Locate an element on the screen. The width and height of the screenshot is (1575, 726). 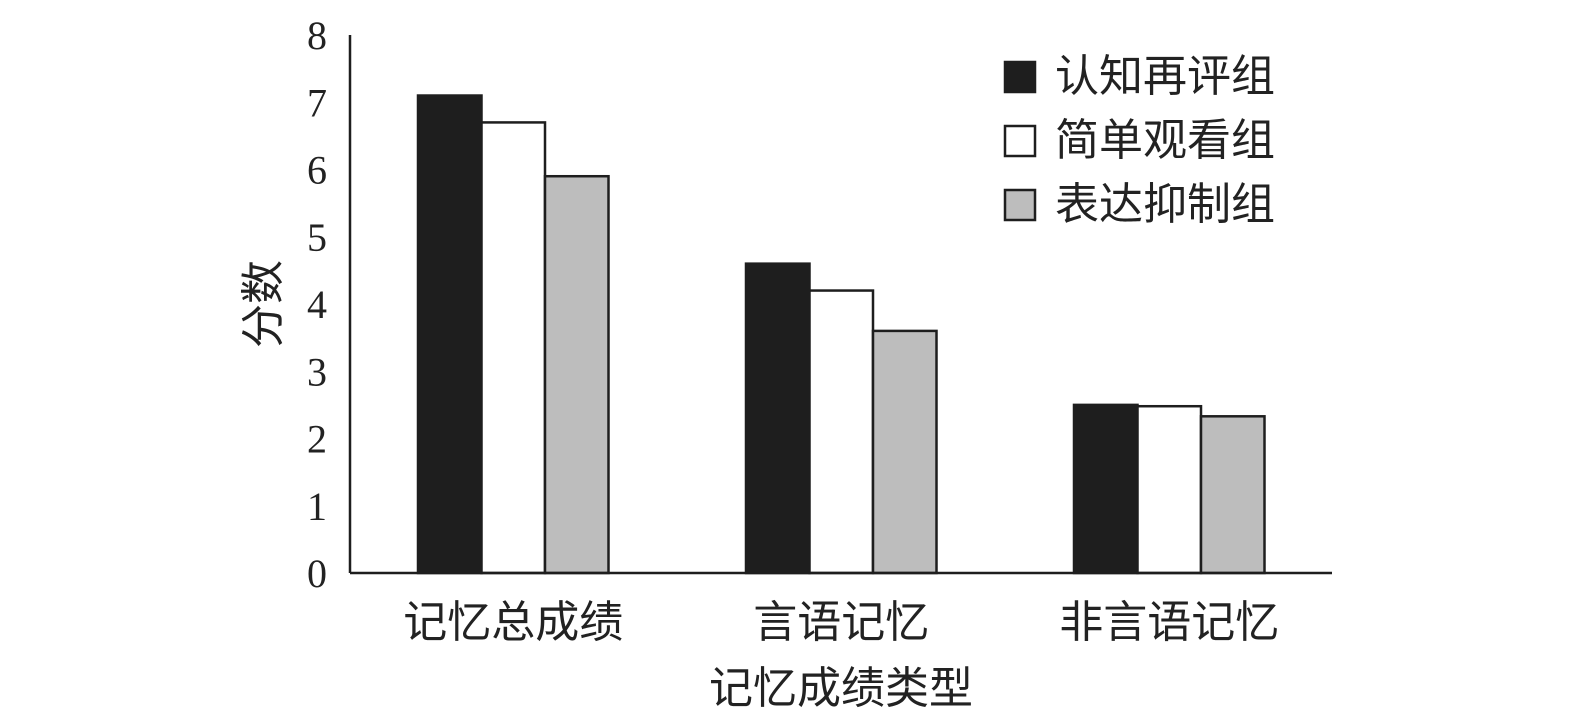
x-categories-group: 记忆总成绩 言语记忆 非言语记忆 is located at coordinates (841, 622).